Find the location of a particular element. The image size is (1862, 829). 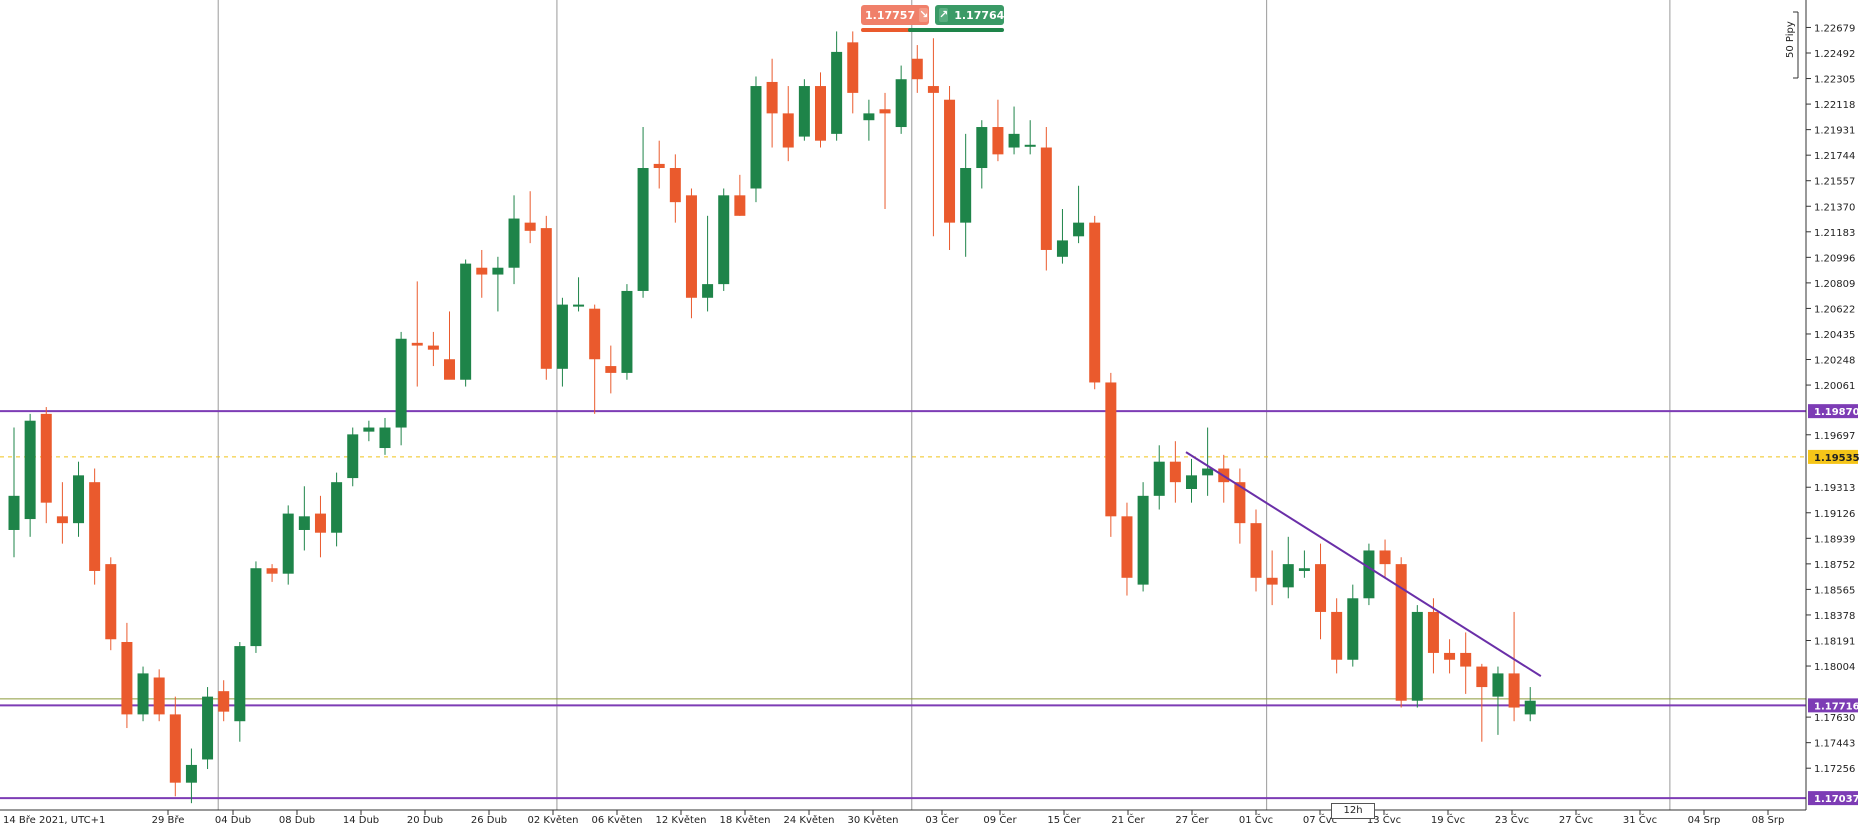

x-tick-label: 12 Květen is located at coordinates (681, 820).